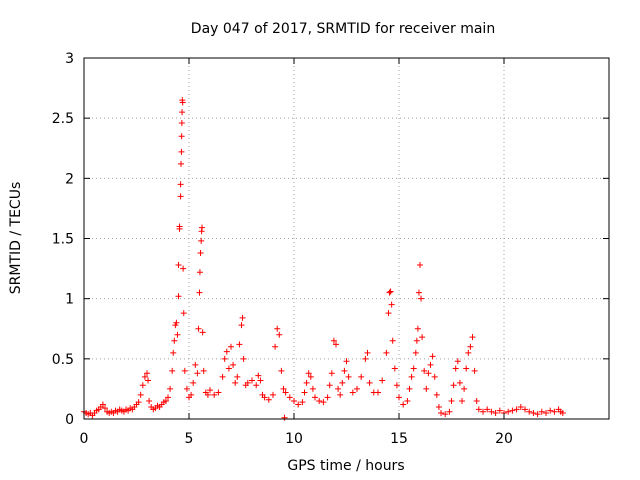  Describe the element at coordinates (16, 238) in the screenshot. I see `y-axis-label: SRMTID / TECUs` at that location.